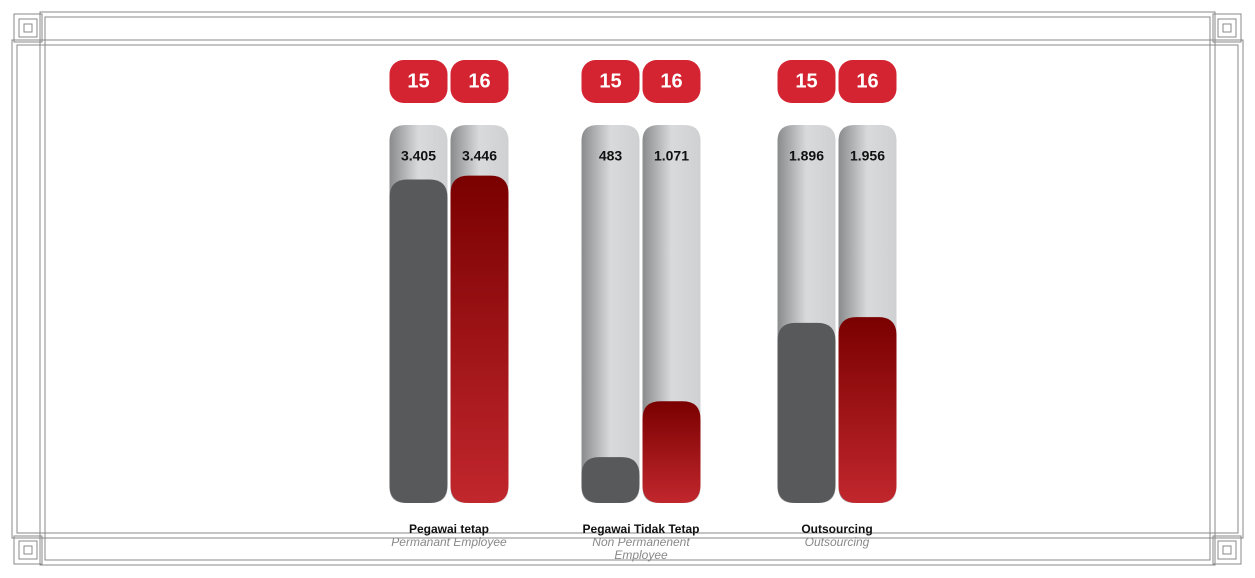  I want to click on category-label: Pegawai tetap Permanant Employee, so click(449, 536).